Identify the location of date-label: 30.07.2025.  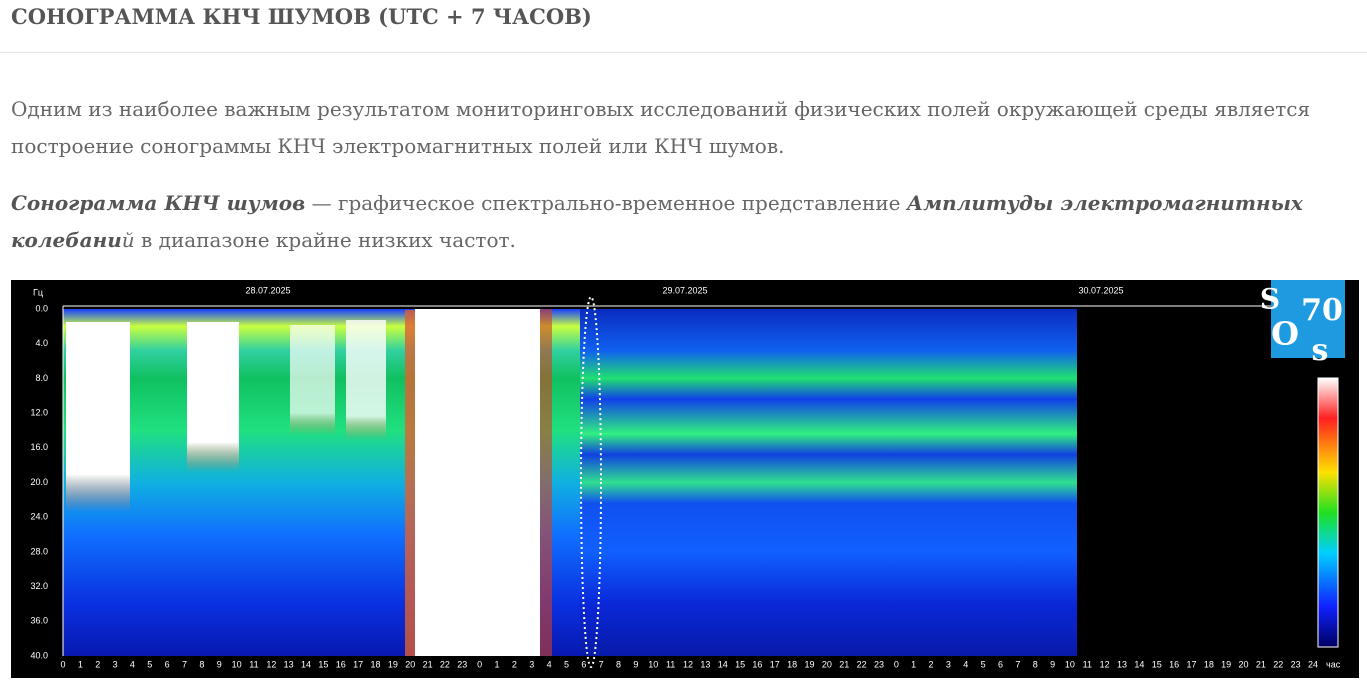
(1100, 290).